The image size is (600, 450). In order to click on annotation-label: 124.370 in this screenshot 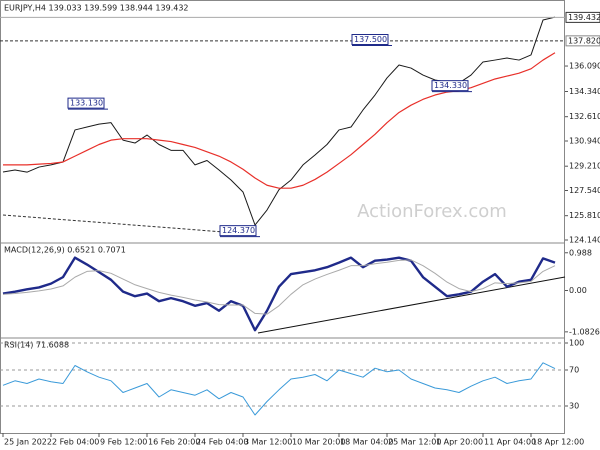, I will do `click(238, 230)`.